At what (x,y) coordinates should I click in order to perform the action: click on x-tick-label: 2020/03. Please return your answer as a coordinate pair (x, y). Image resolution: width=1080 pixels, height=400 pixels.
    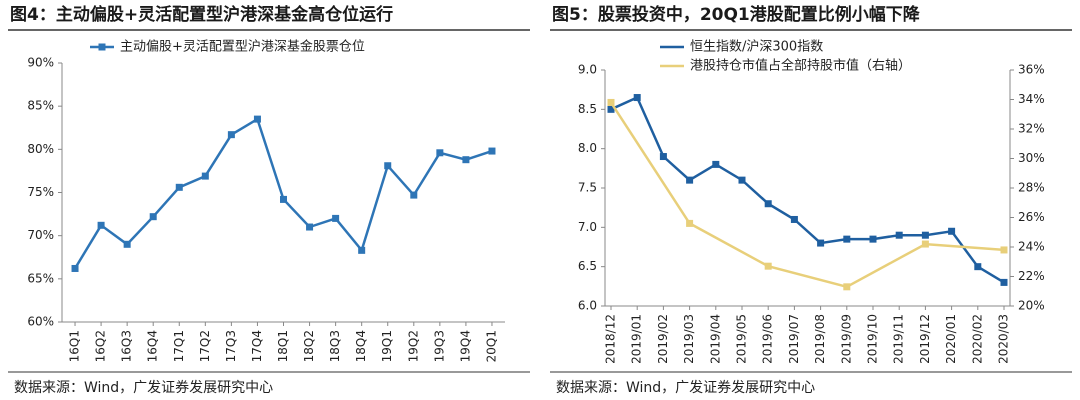
    Looking at the image, I should click on (1004, 339).